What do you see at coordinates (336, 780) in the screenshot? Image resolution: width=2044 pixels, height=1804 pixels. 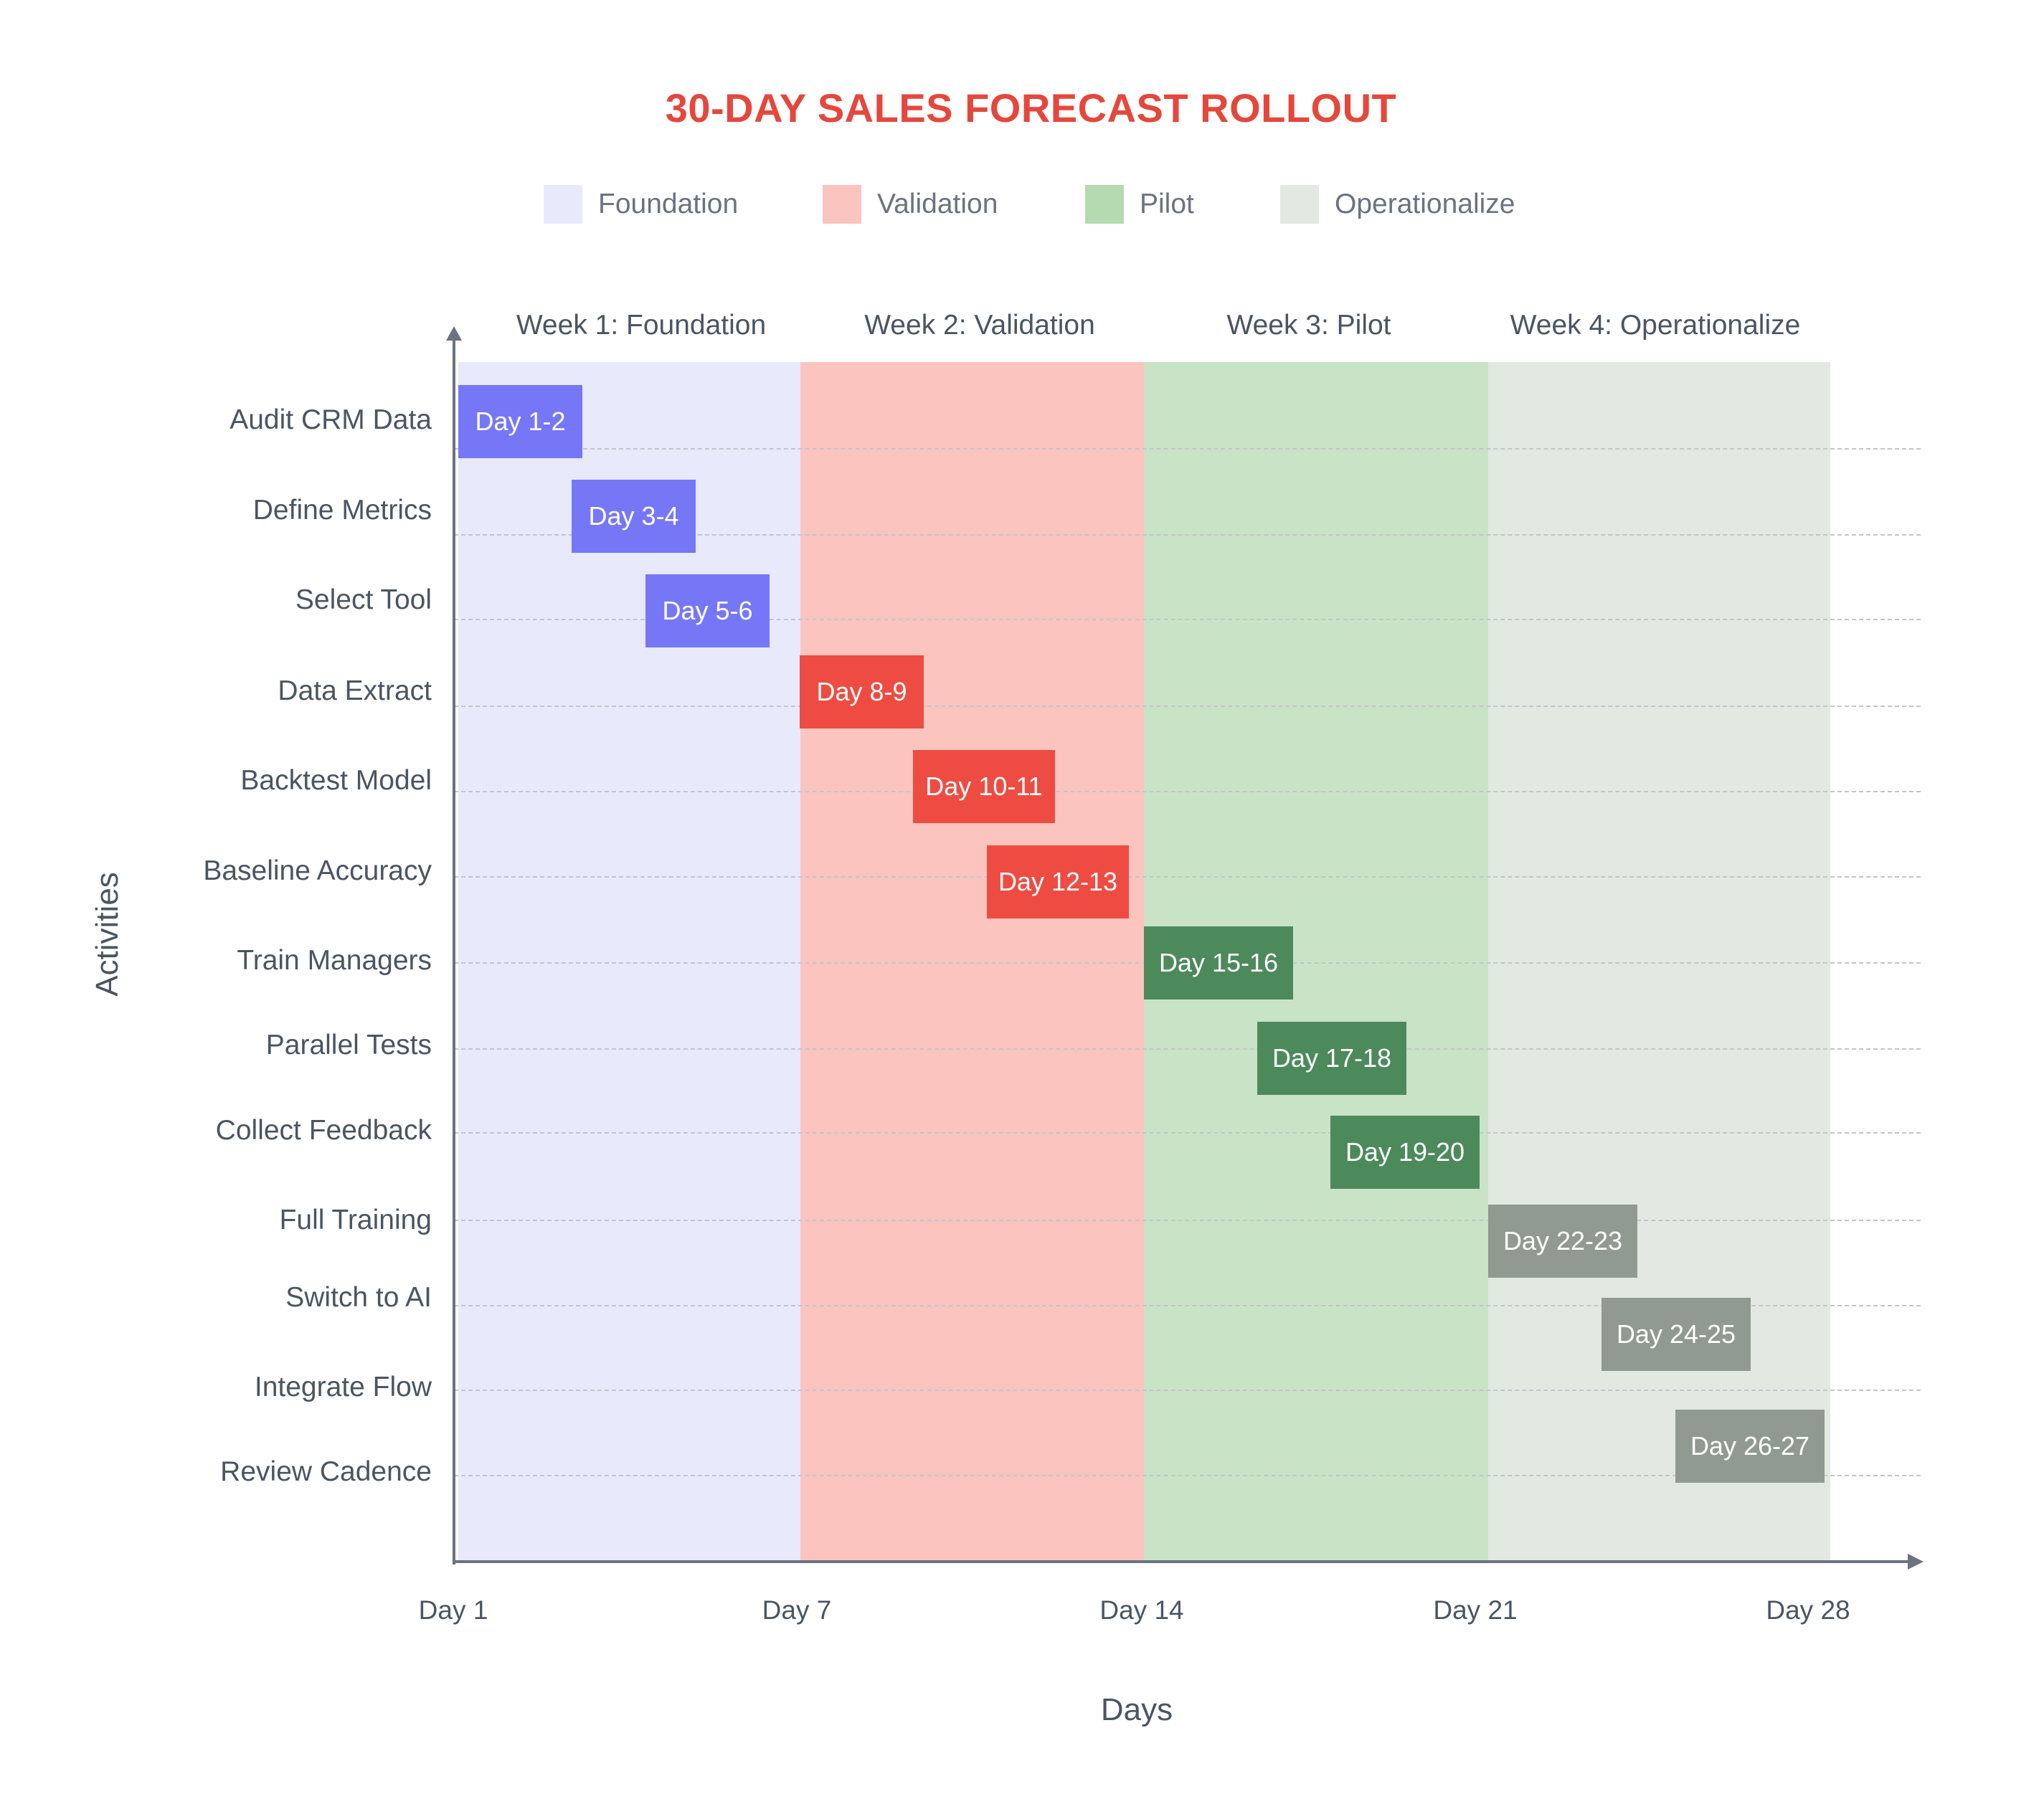 I see `row-label: Backtest Model` at bounding box center [336, 780].